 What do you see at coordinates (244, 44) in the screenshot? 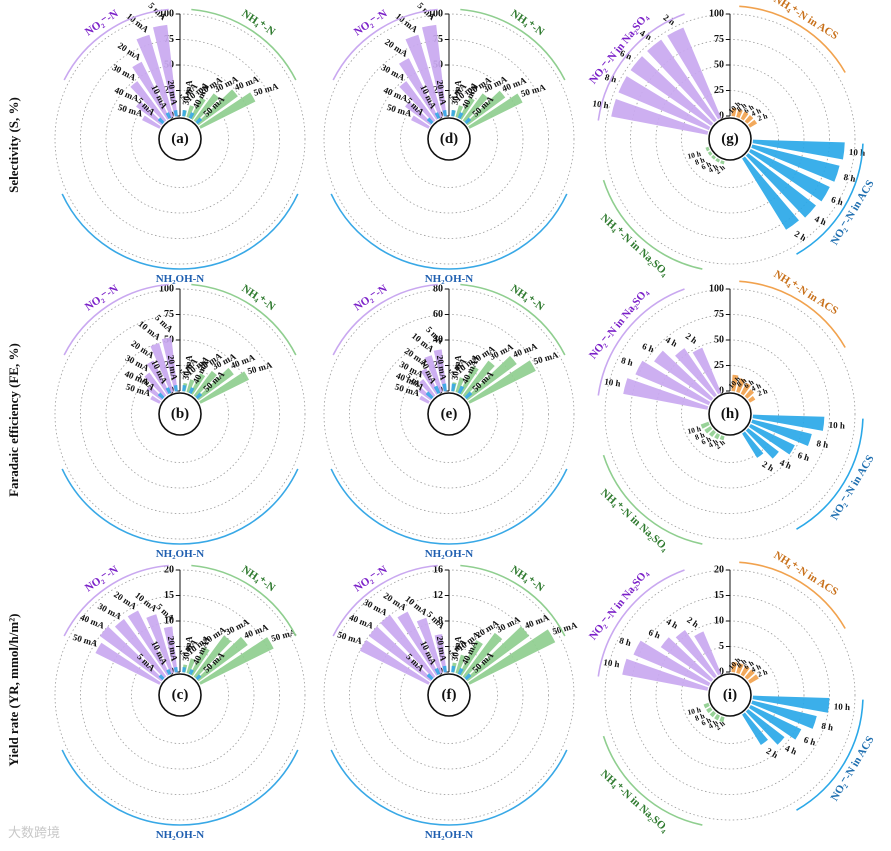
I see `panel-a-group-arc` at bounding box center [244, 44].